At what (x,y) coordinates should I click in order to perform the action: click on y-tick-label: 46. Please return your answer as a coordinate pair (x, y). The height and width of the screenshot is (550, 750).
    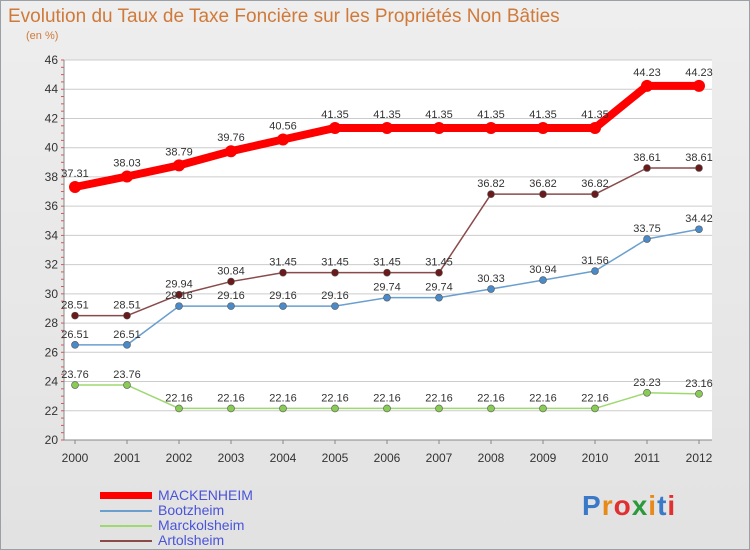
    Looking at the image, I should click on (52, 60).